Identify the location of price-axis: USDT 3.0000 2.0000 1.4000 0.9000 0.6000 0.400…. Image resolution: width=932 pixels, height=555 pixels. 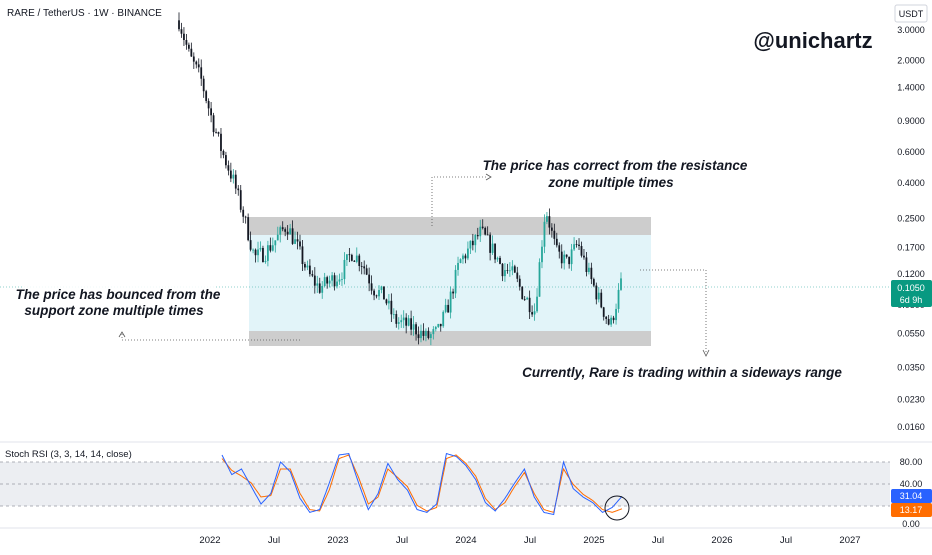
(911, 220).